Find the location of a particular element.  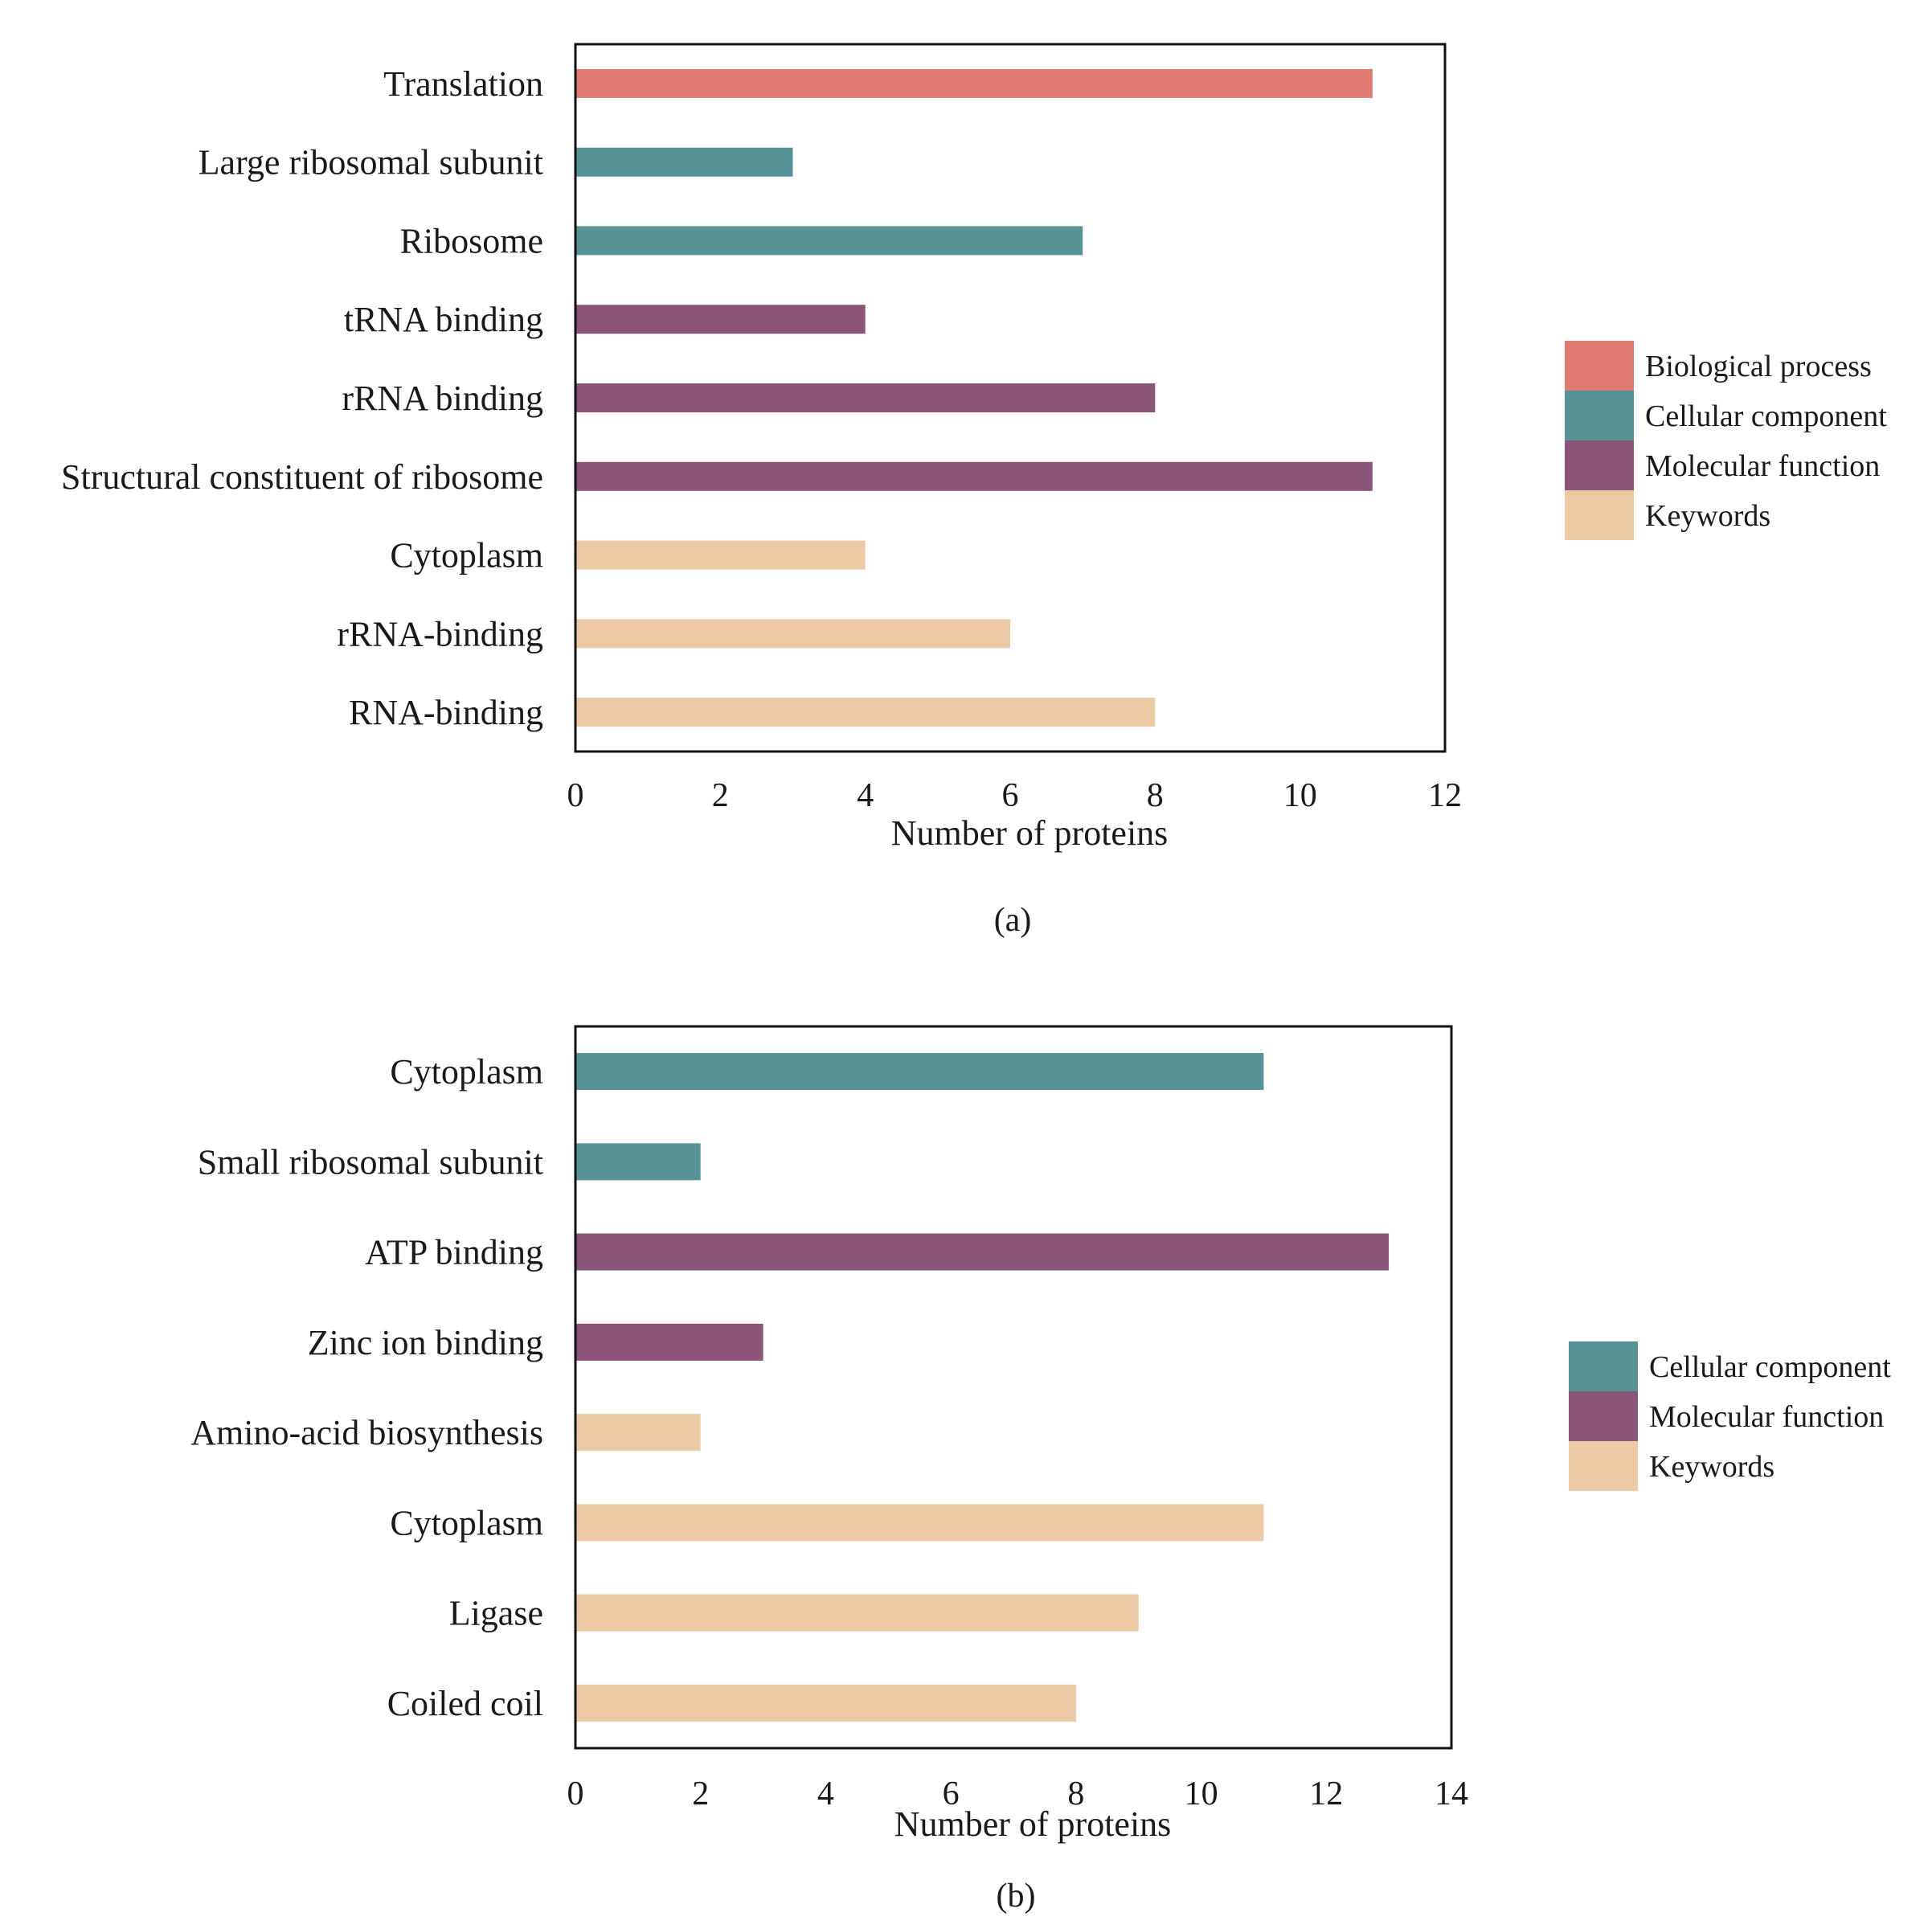

category-label: ATP binding is located at coordinates (454, 1252).